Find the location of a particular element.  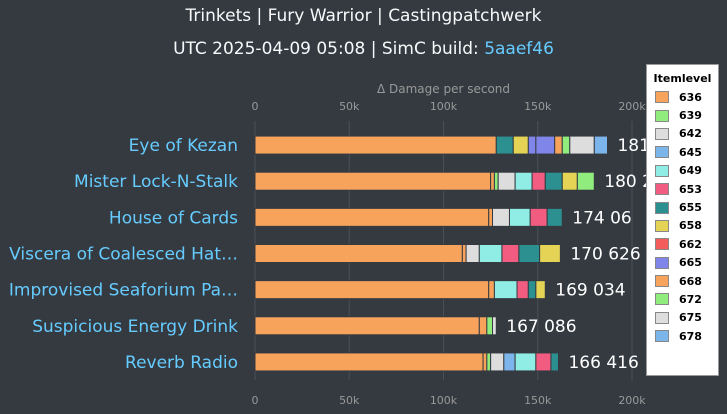

tick-label-bottom: 0 is located at coordinates (255, 400).